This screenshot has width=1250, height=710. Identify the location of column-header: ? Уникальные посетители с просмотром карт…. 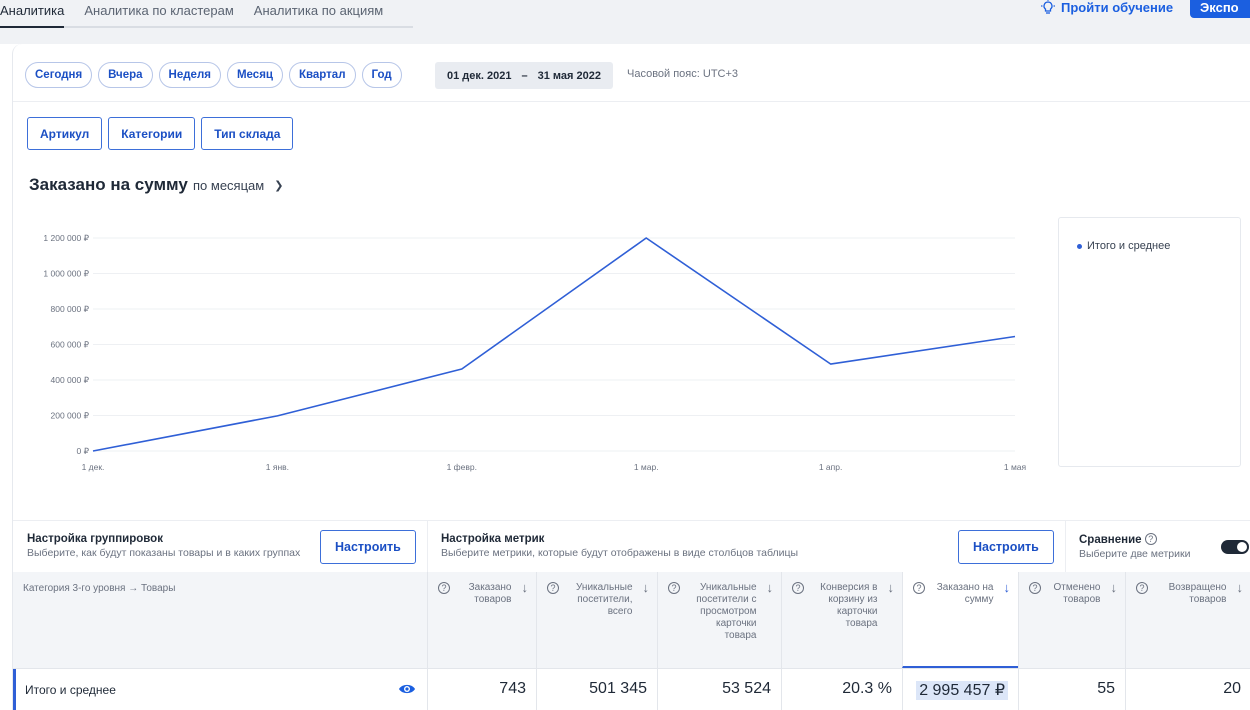
(719, 620).